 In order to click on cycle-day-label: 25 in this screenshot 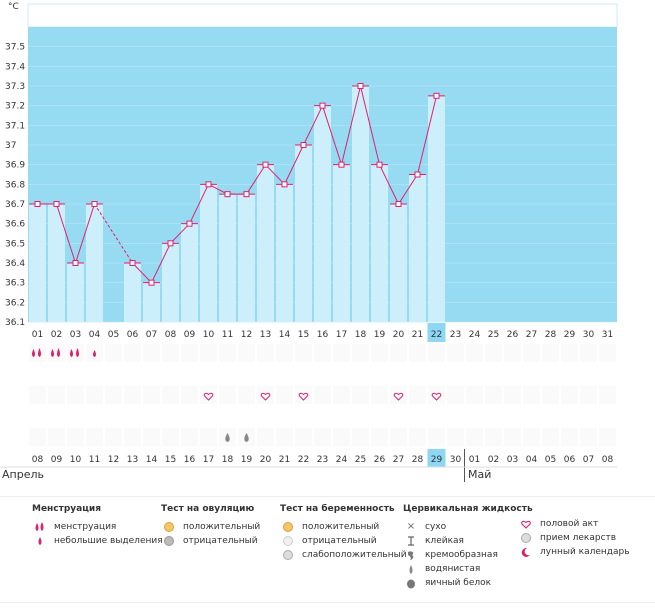, I will do `click(493, 335)`.